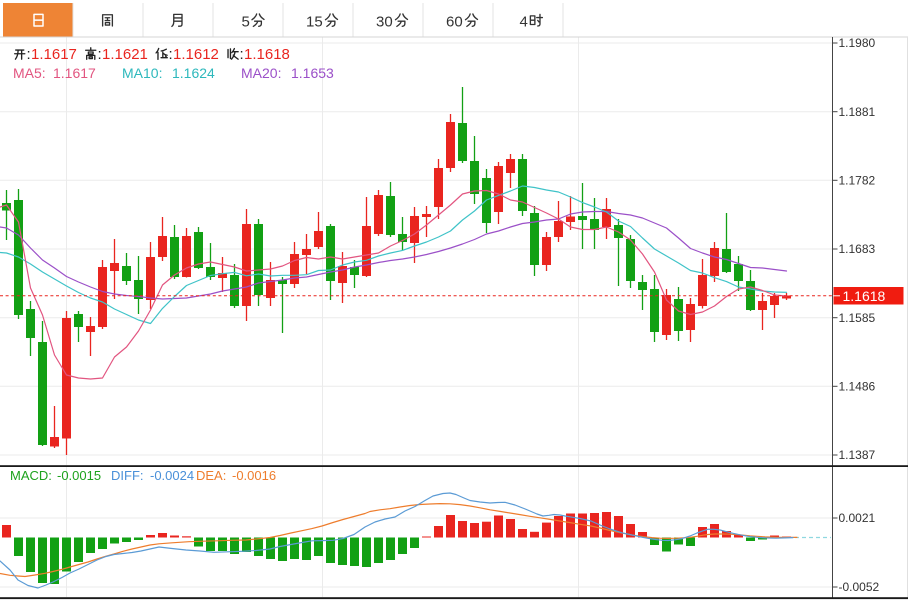  I want to click on svg-text: 1.1881, so click(857, 112).